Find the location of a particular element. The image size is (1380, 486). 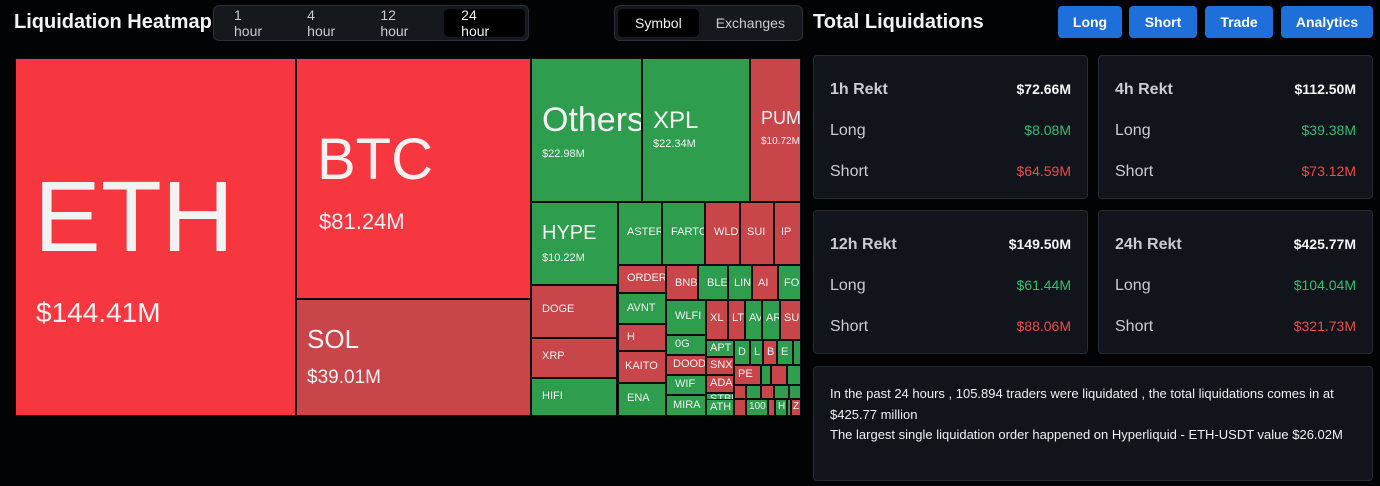

treemap-cell-hype: HYPE $10.22M is located at coordinates (574, 243).